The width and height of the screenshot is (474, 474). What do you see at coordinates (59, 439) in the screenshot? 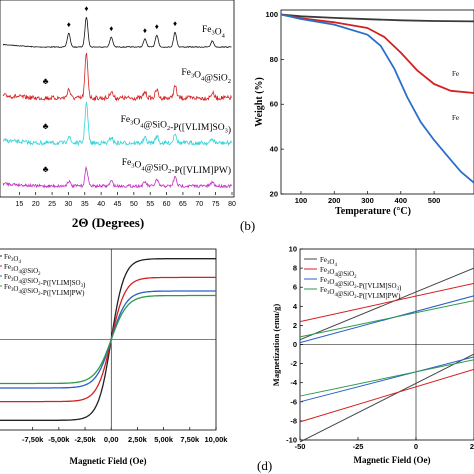
I see `vsm-x-tick-label: -5,00k` at bounding box center [59, 439].